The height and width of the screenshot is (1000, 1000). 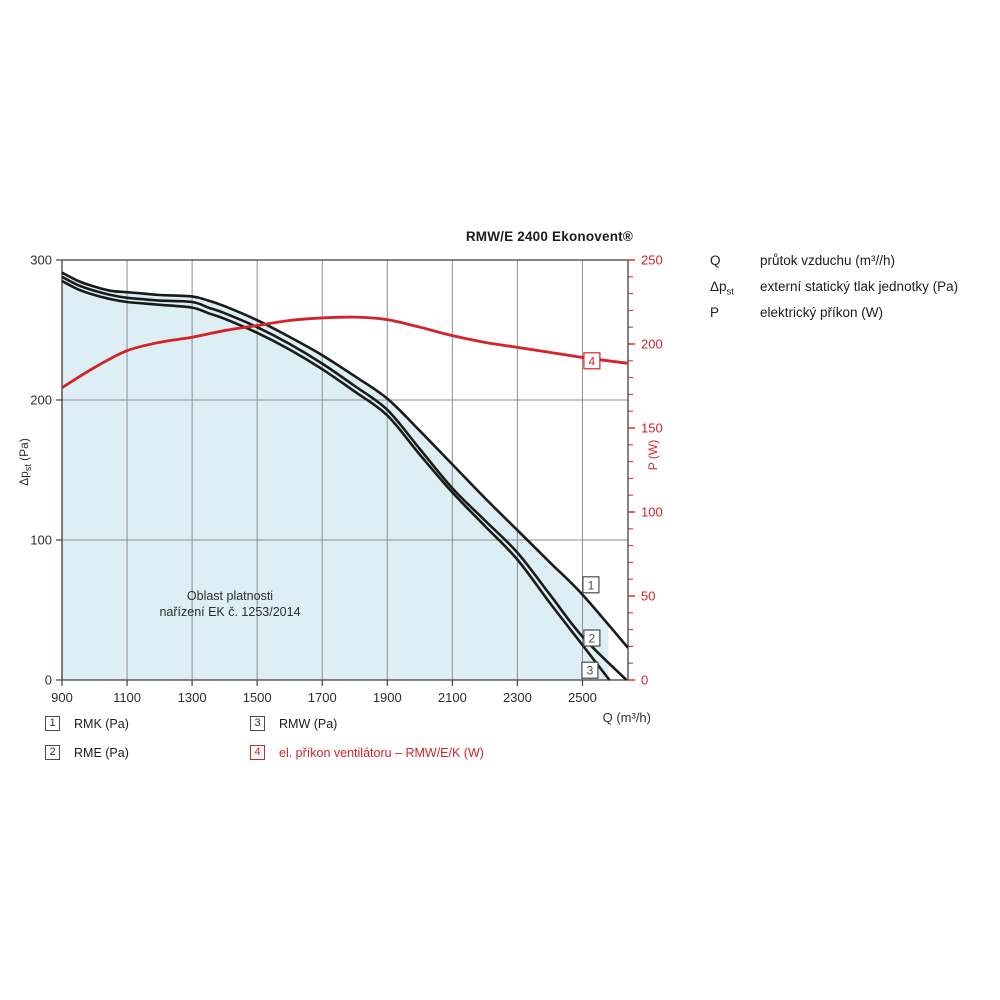 I want to click on legend-item-power: 4 el. příkon ventilátoru – RMW/E/K (W), so click(x=367, y=752).